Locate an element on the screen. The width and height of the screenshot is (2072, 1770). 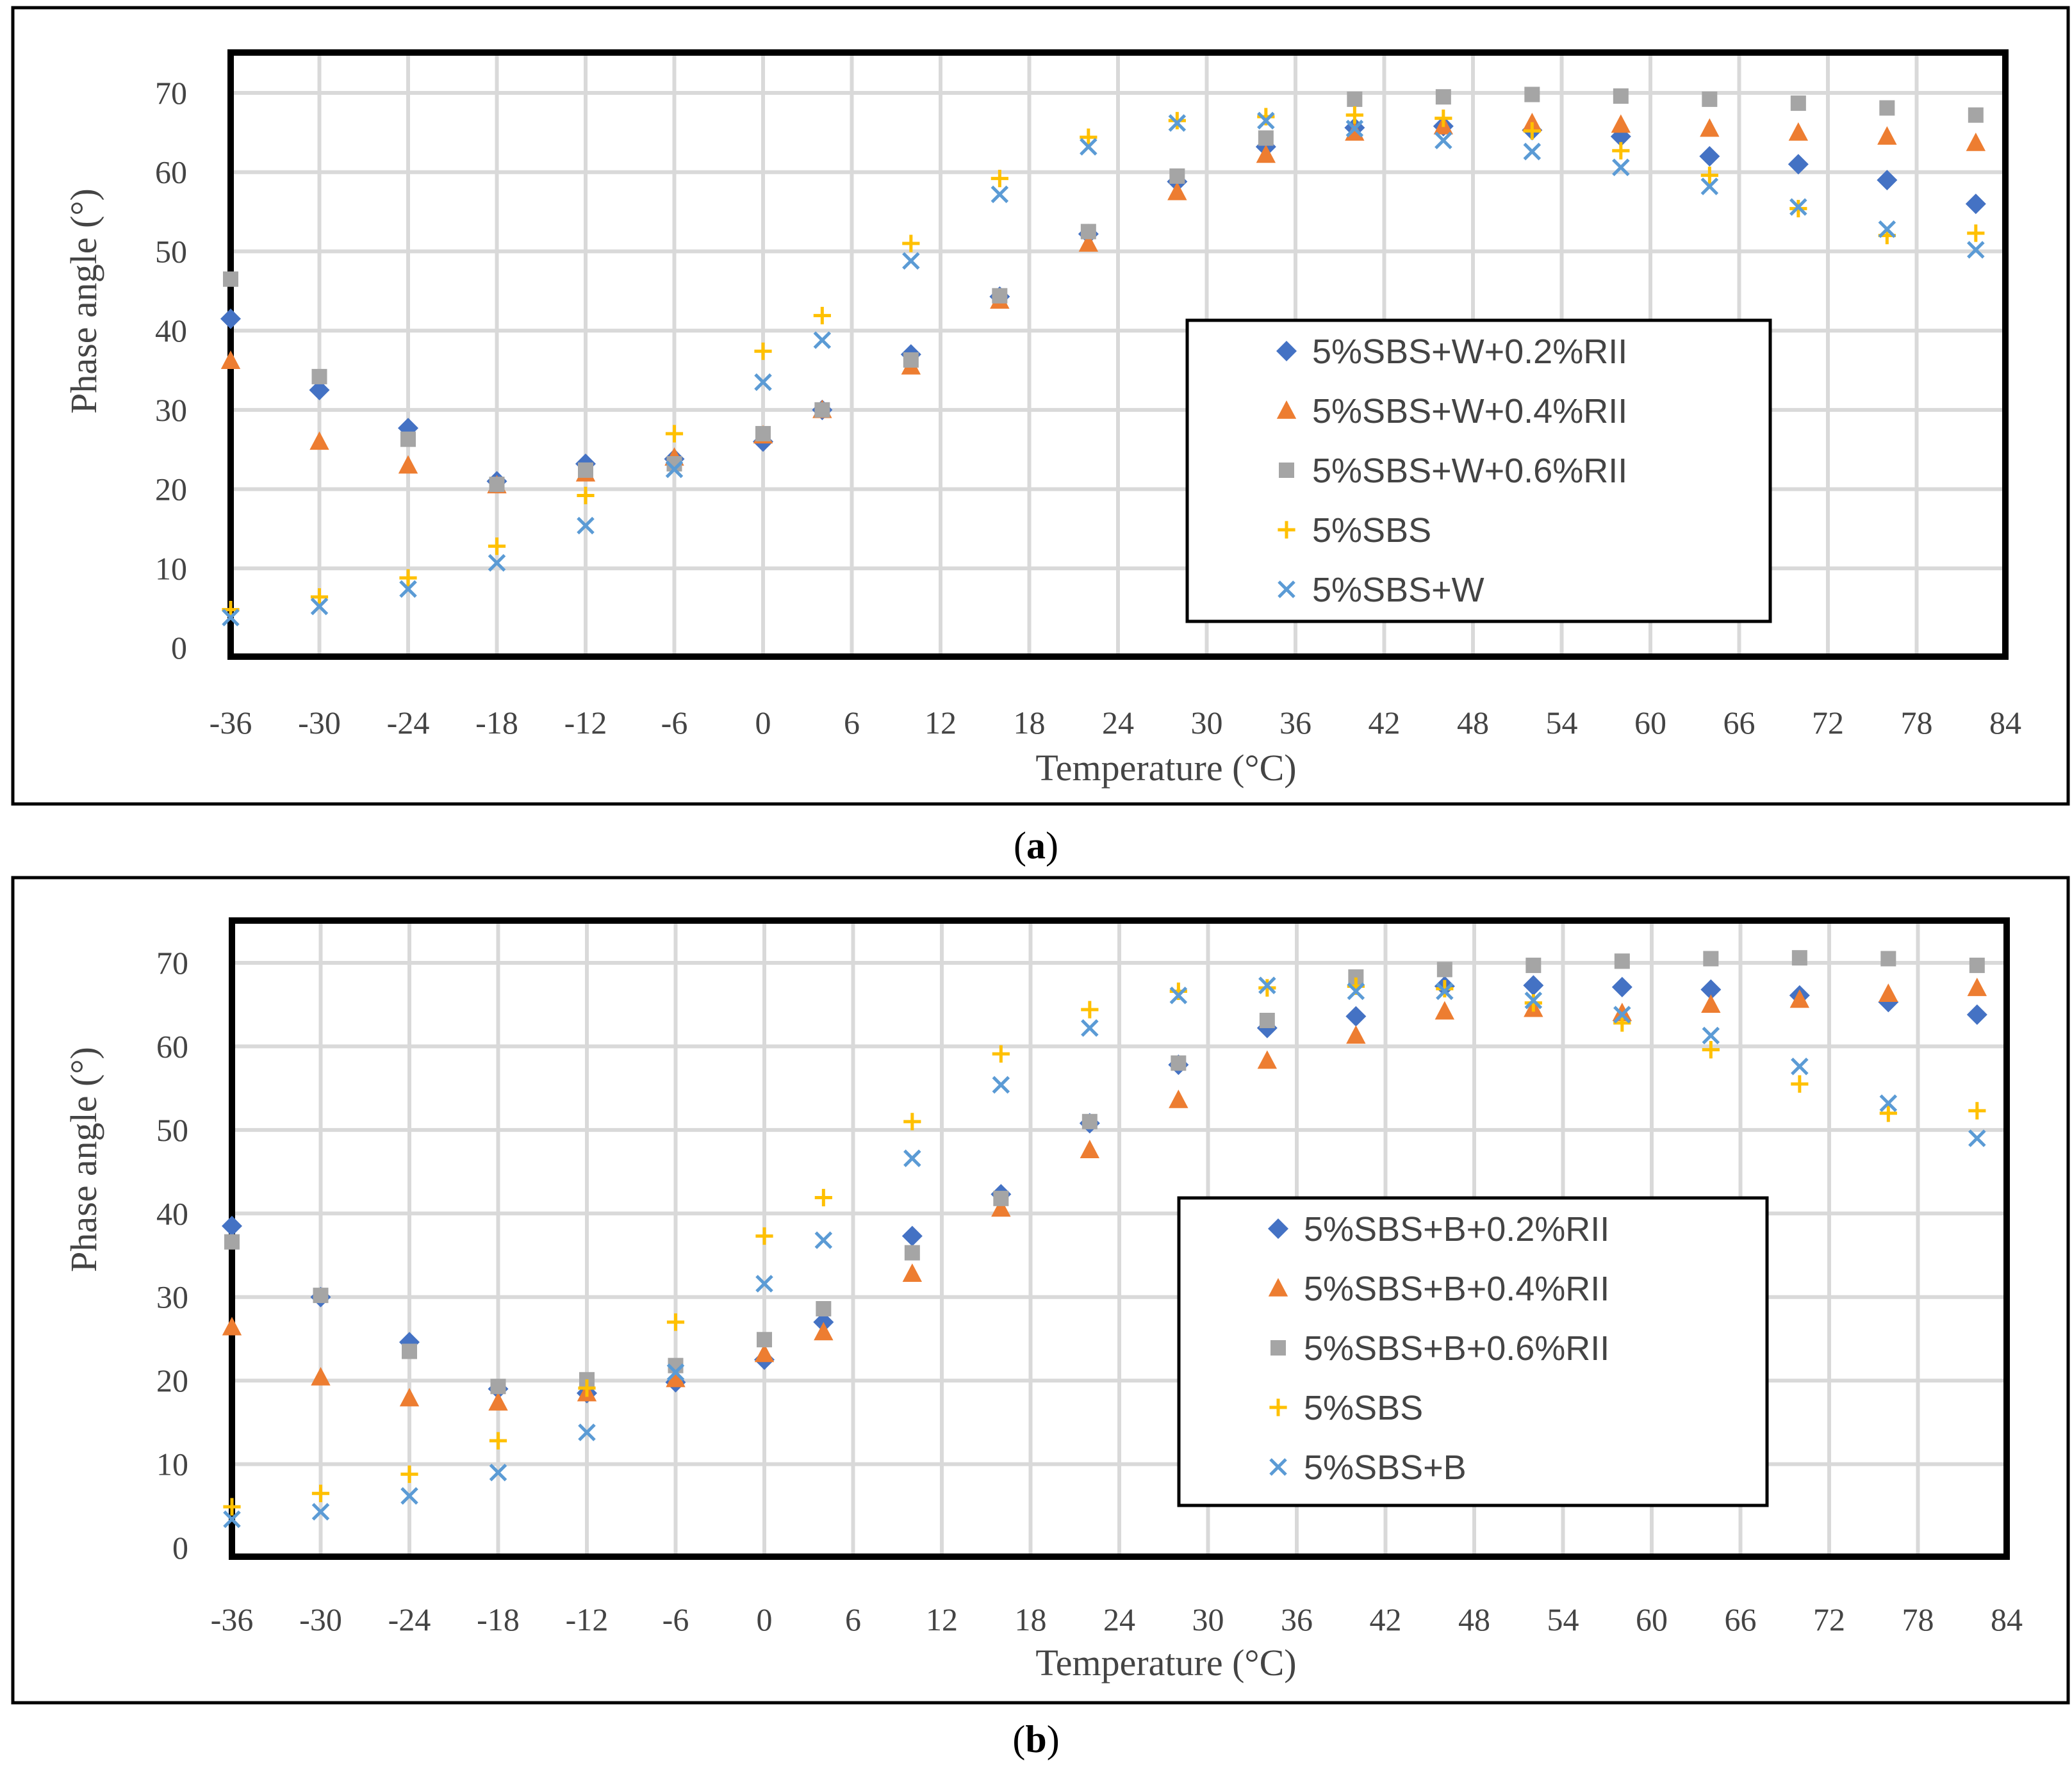
panel-a-legend-label: 5%SBS+W+0.2%RII is located at coordinates (1469, 351).